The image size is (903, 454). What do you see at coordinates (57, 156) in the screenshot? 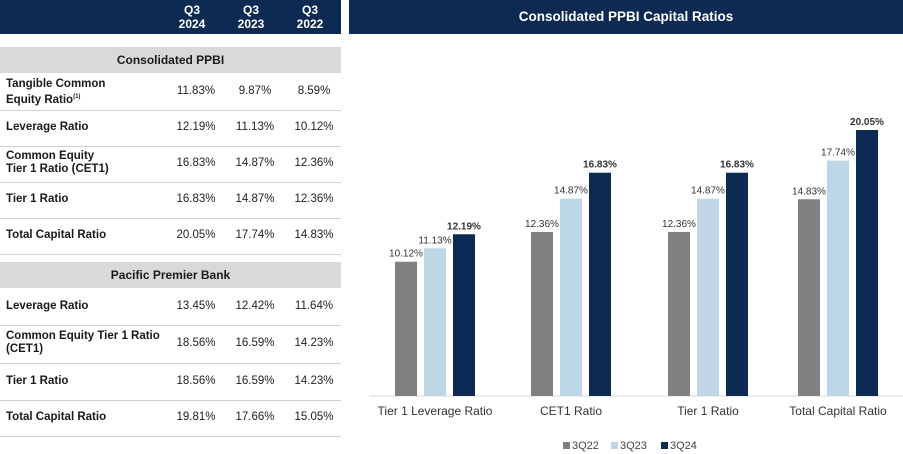
I see `row-label-line: Common Equity` at bounding box center [57, 156].